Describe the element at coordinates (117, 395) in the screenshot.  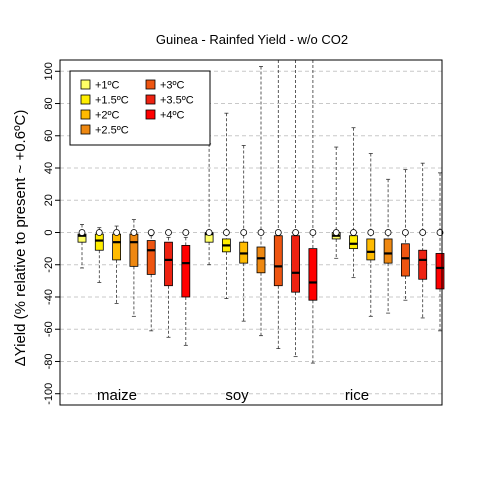
I see `crop-label-maize: maize` at that location.